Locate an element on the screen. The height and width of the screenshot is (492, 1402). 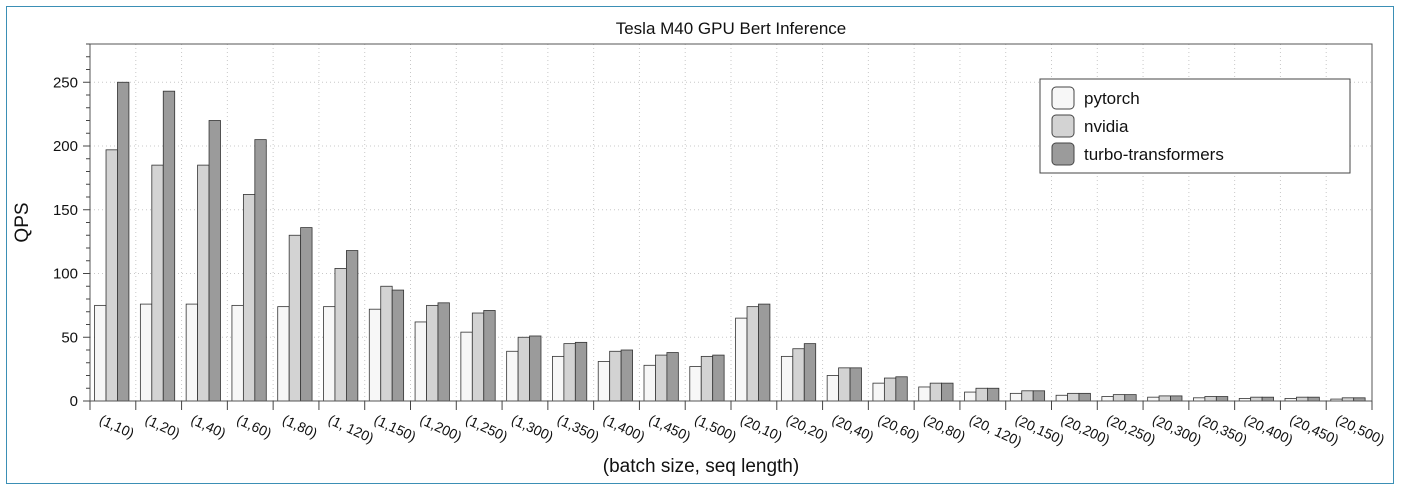
x-tick-label: (1,60) is located at coordinates (254, 426).